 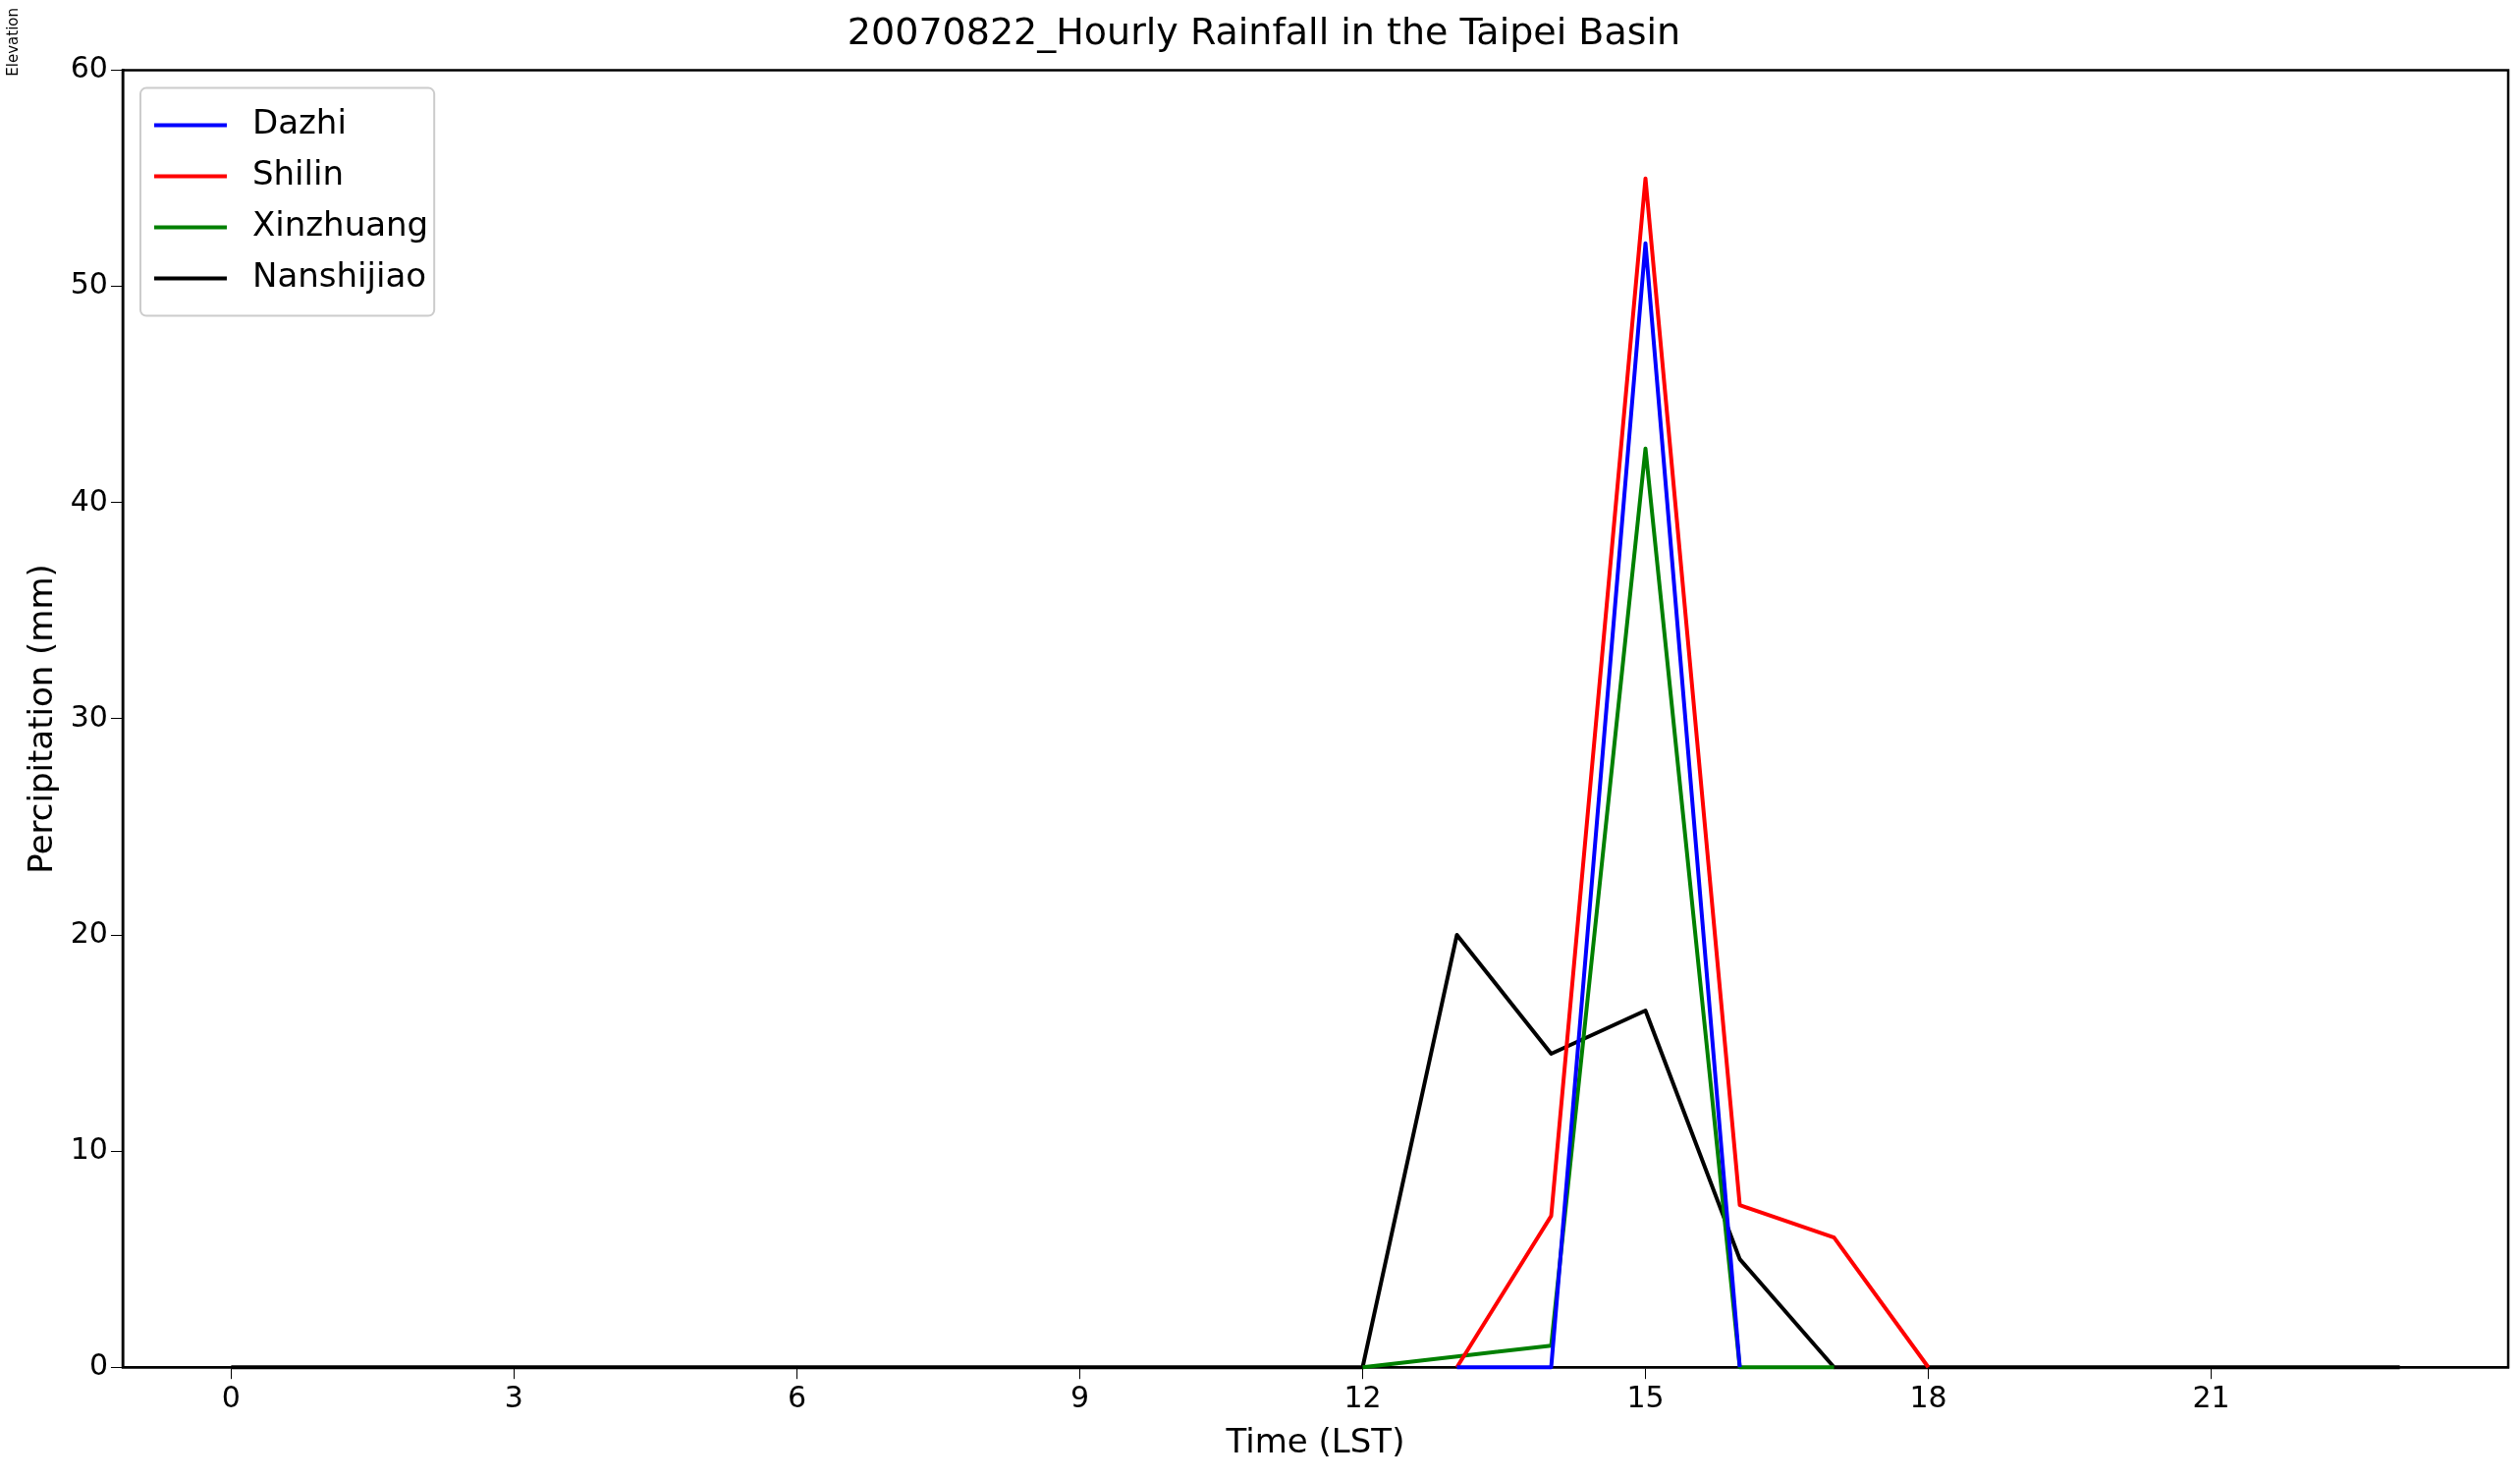 What do you see at coordinates (89, 932) in the screenshot?
I see `y-tick-label: 20` at bounding box center [89, 932].